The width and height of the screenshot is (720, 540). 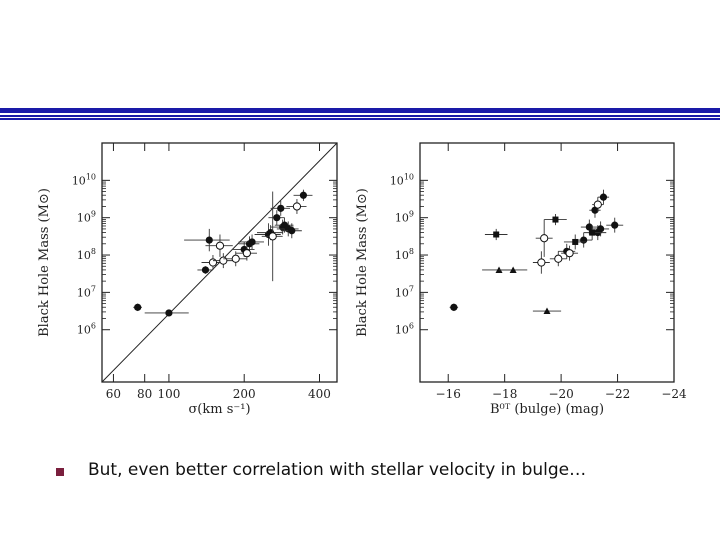 I want to click on x-tick-label: 200, so click(x=244, y=394).